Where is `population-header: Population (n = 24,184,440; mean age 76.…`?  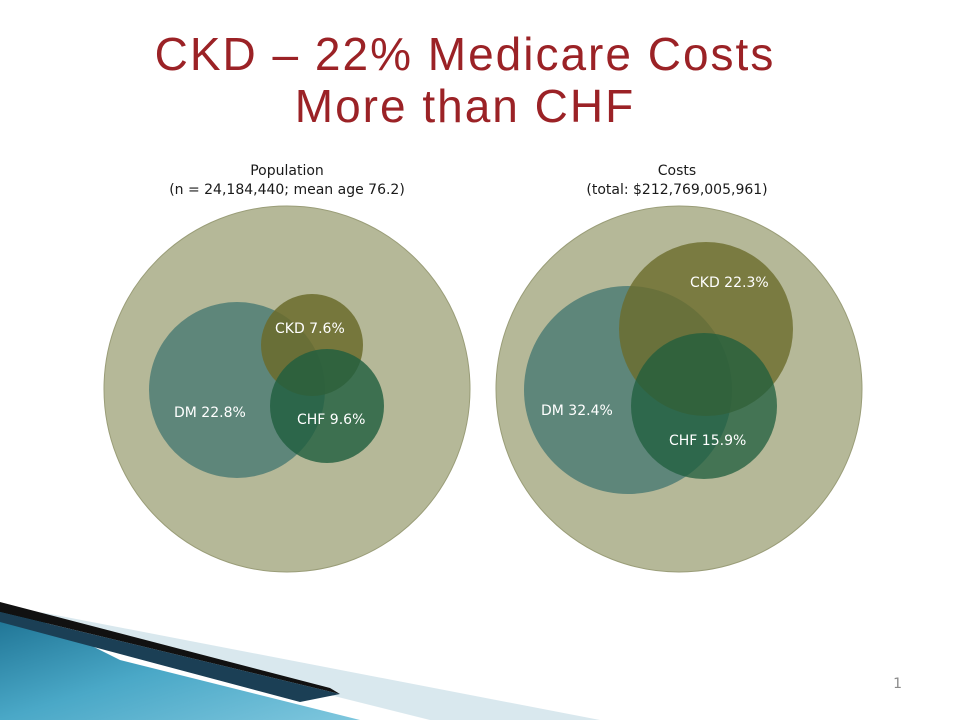
population-header: Population (n = 24,184,440; mean age 76.… is located at coordinates (287, 181).